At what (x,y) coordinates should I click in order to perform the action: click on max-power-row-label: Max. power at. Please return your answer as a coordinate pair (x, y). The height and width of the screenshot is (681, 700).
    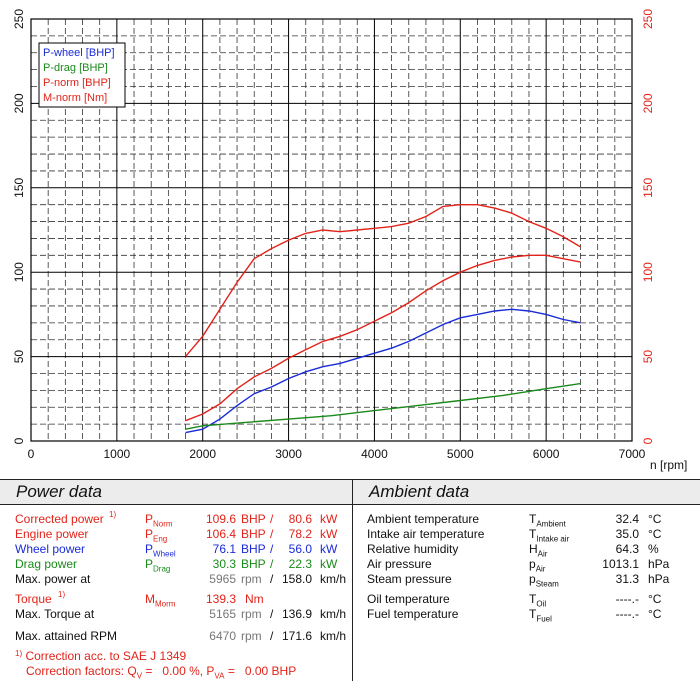
    Looking at the image, I should click on (53, 579).